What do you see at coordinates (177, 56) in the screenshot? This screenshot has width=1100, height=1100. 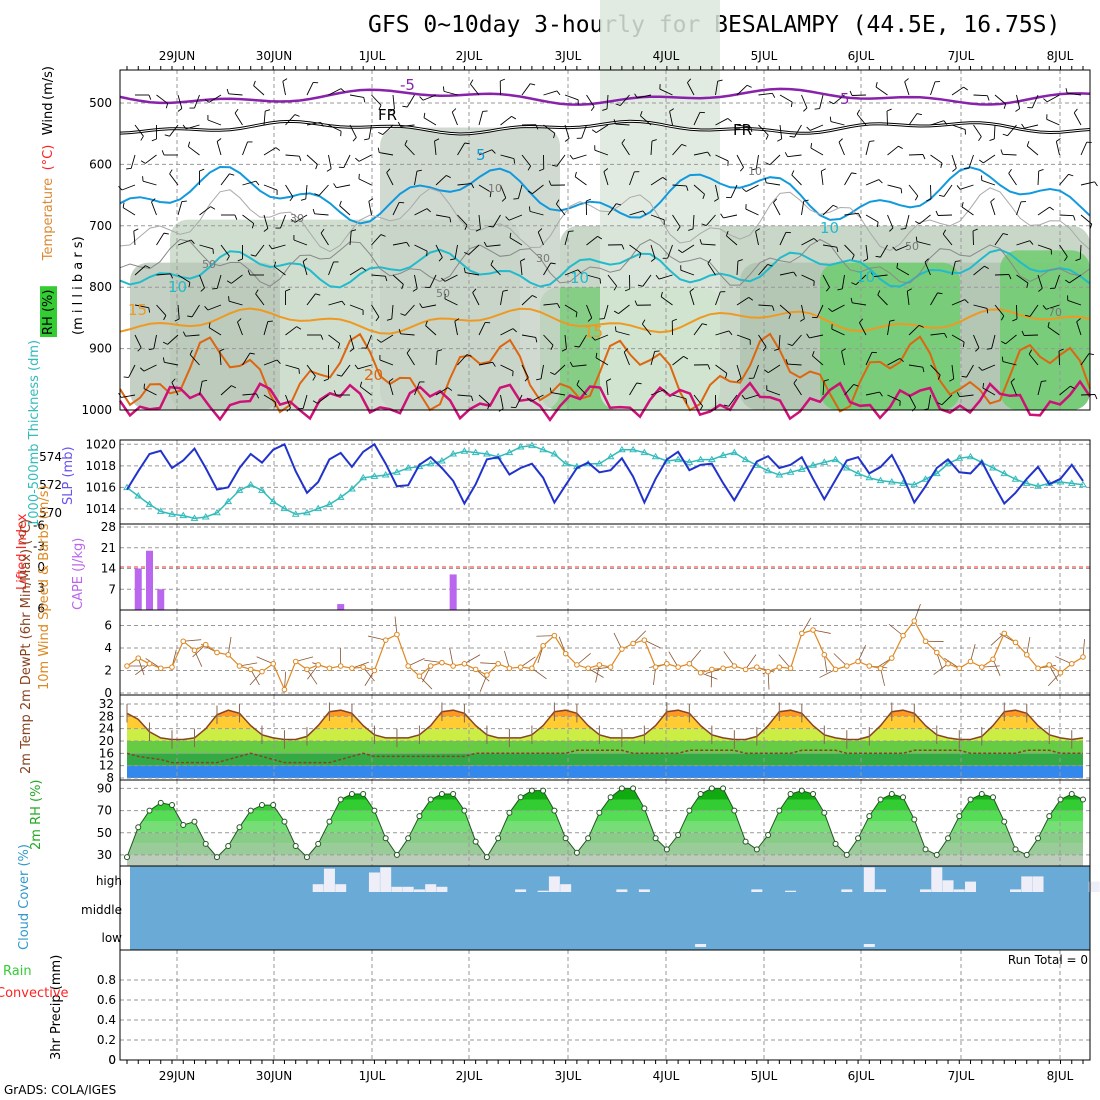 I see `date-label-top: 29JUN` at bounding box center [177, 56].